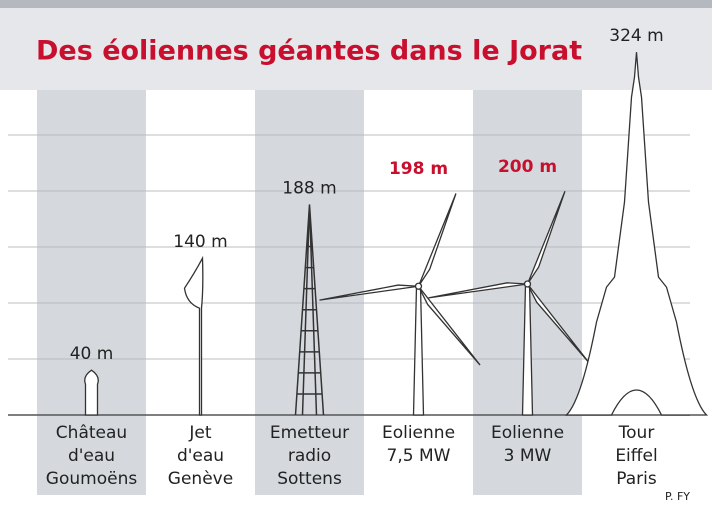 Image resolution: width=712 pixels, height=521 pixels. I want to click on radio-mast, so click(309, 310).